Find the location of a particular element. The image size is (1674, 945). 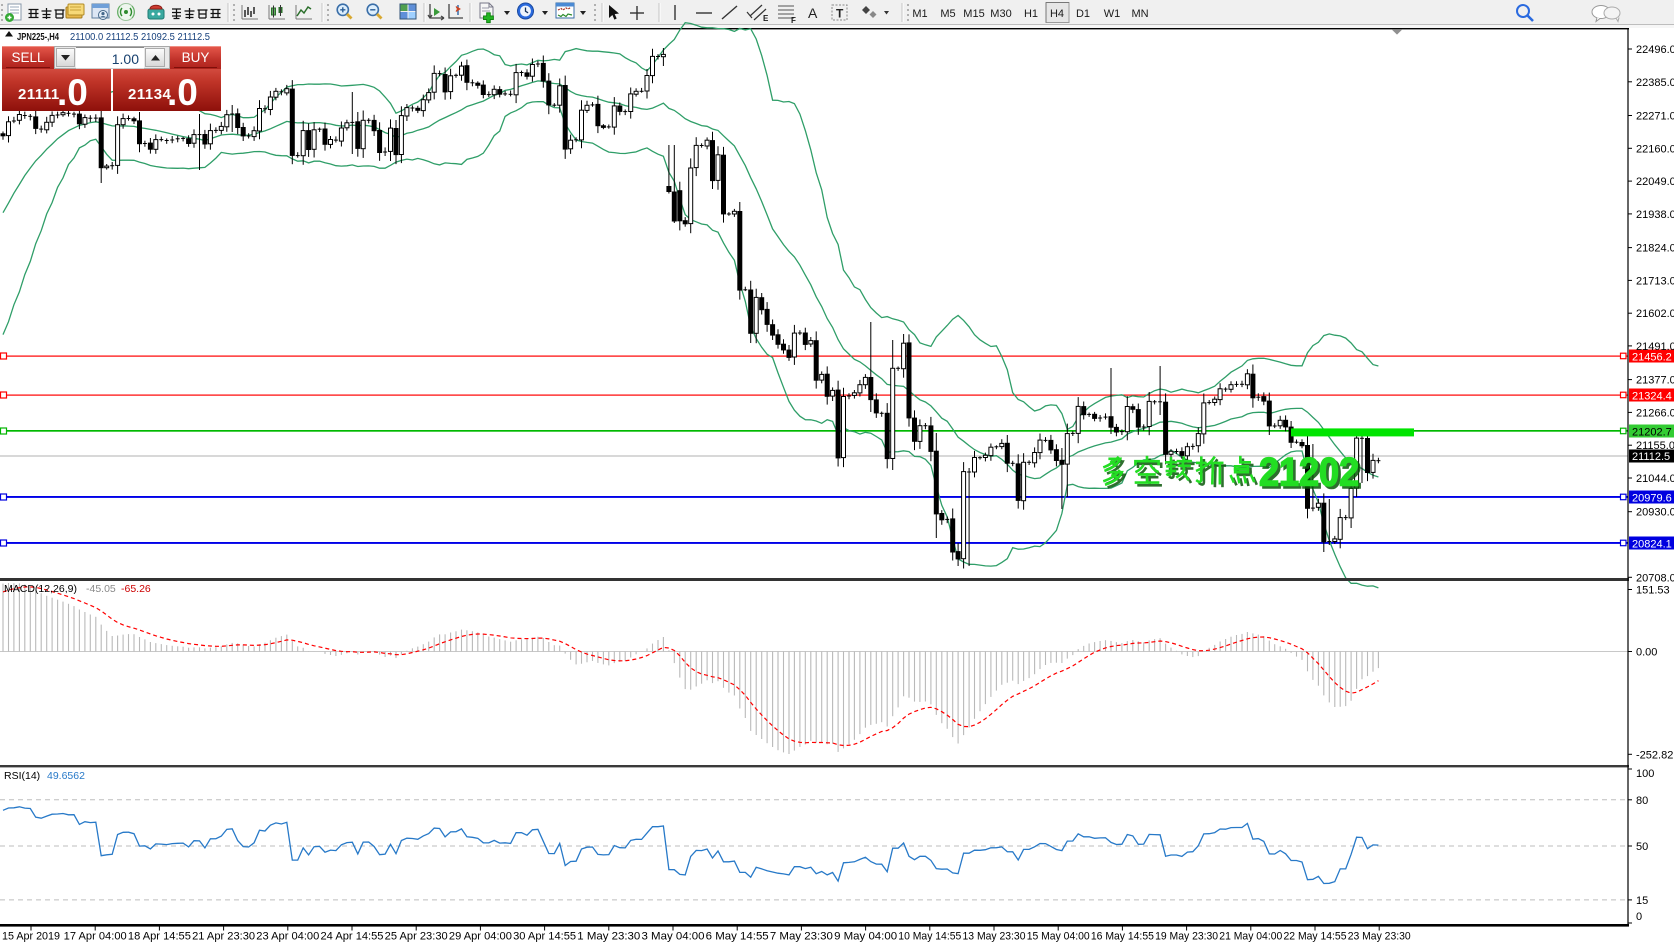

svg-text: 80 is located at coordinates (1642, 801).